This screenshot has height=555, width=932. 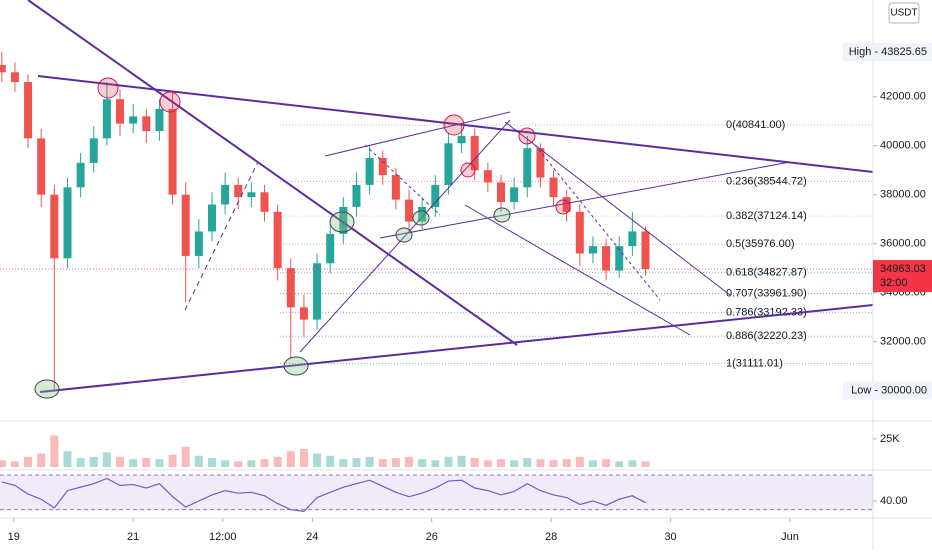 I want to click on x-tick-label: 26, so click(x=432, y=537).